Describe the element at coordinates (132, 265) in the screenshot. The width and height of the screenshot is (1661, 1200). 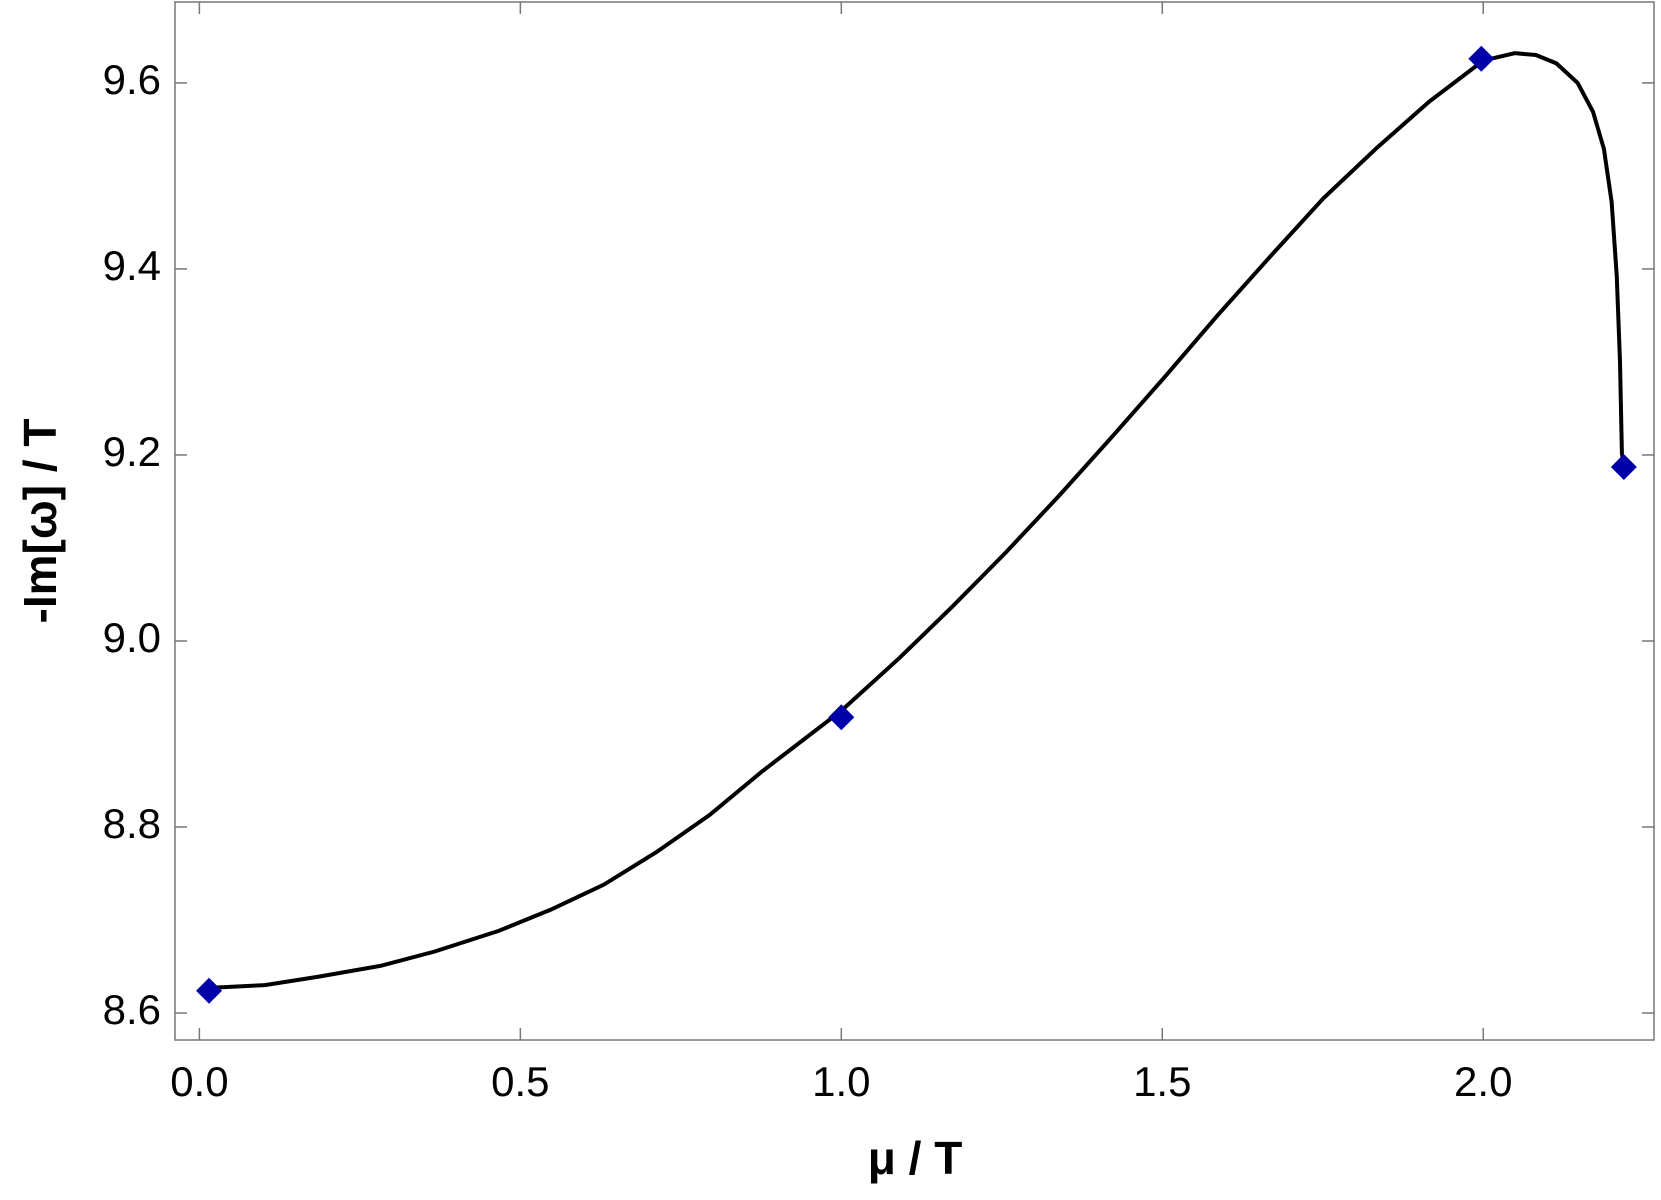
I see `y-tick-label: 9.4` at that location.